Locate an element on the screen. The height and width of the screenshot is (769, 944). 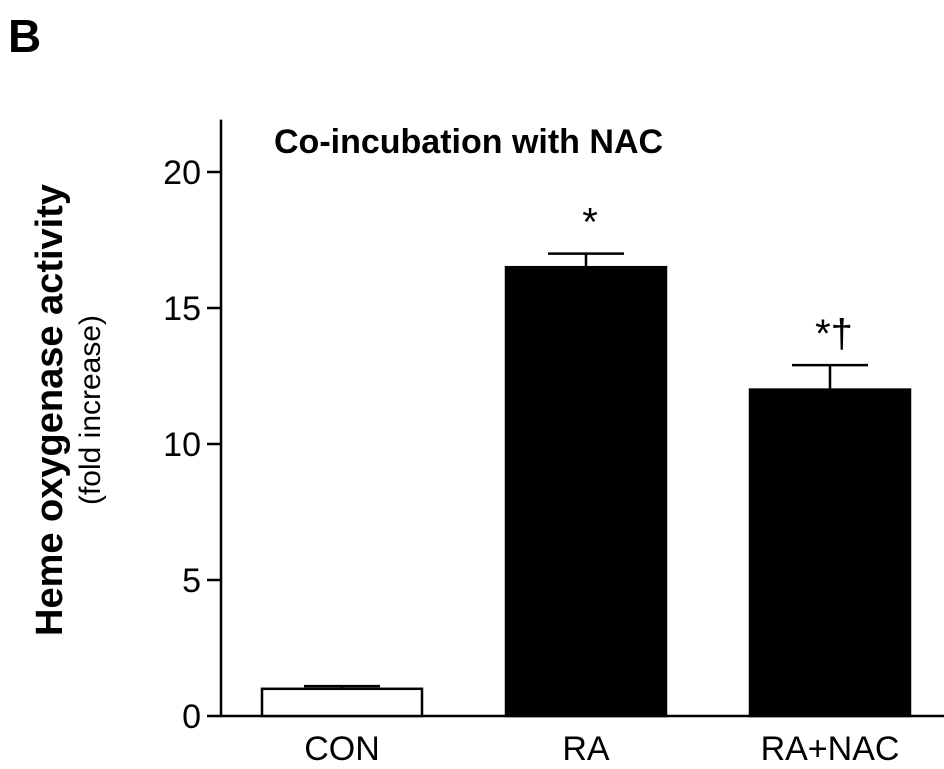
significance-marker: *† is located at coordinates (834, 334).